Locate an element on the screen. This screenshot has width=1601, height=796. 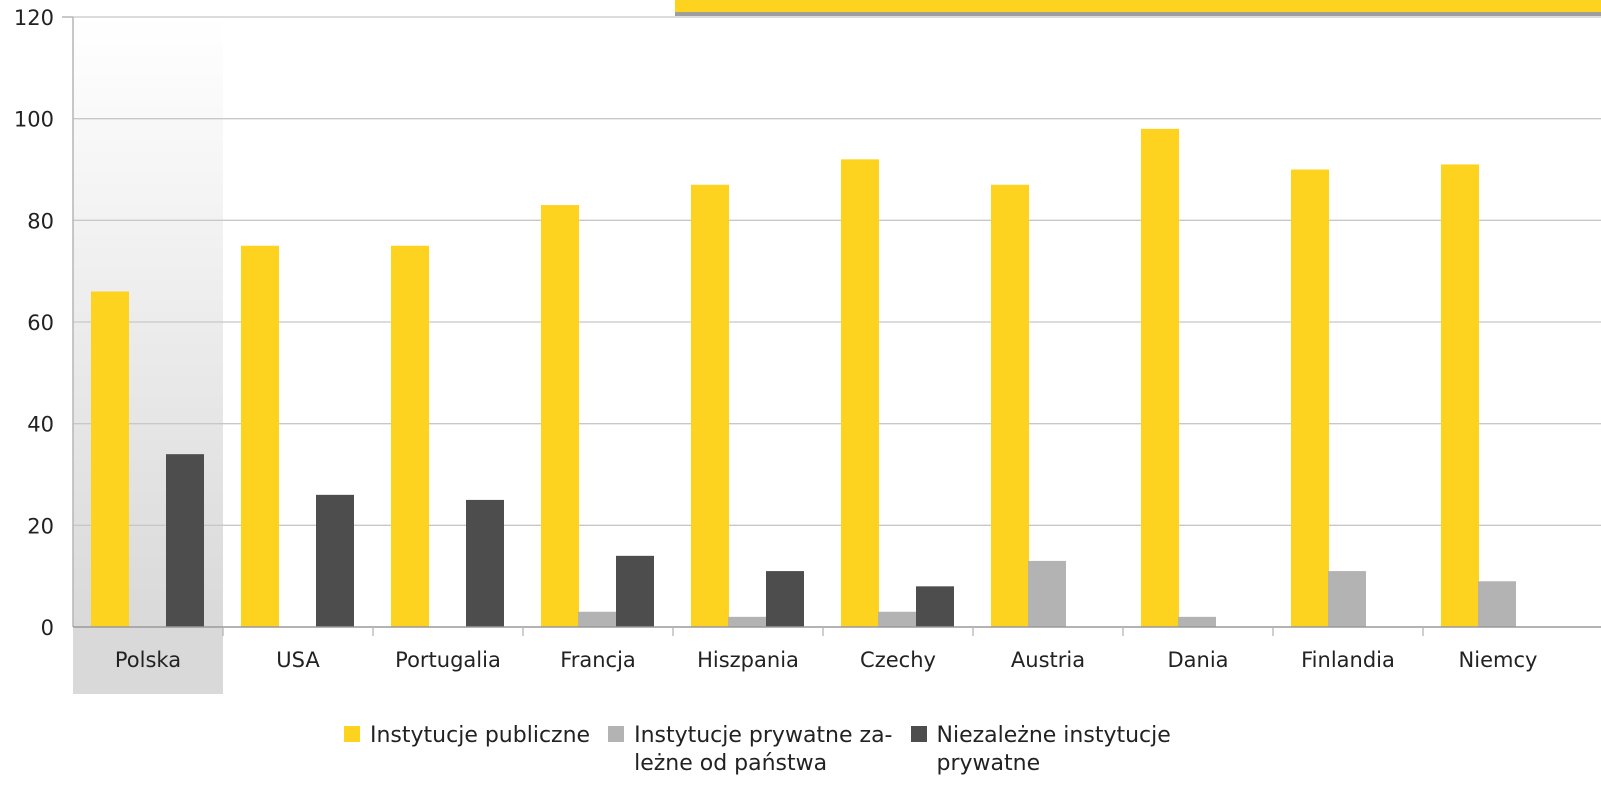
bar-public-hiszpania is located at coordinates (710, 405).